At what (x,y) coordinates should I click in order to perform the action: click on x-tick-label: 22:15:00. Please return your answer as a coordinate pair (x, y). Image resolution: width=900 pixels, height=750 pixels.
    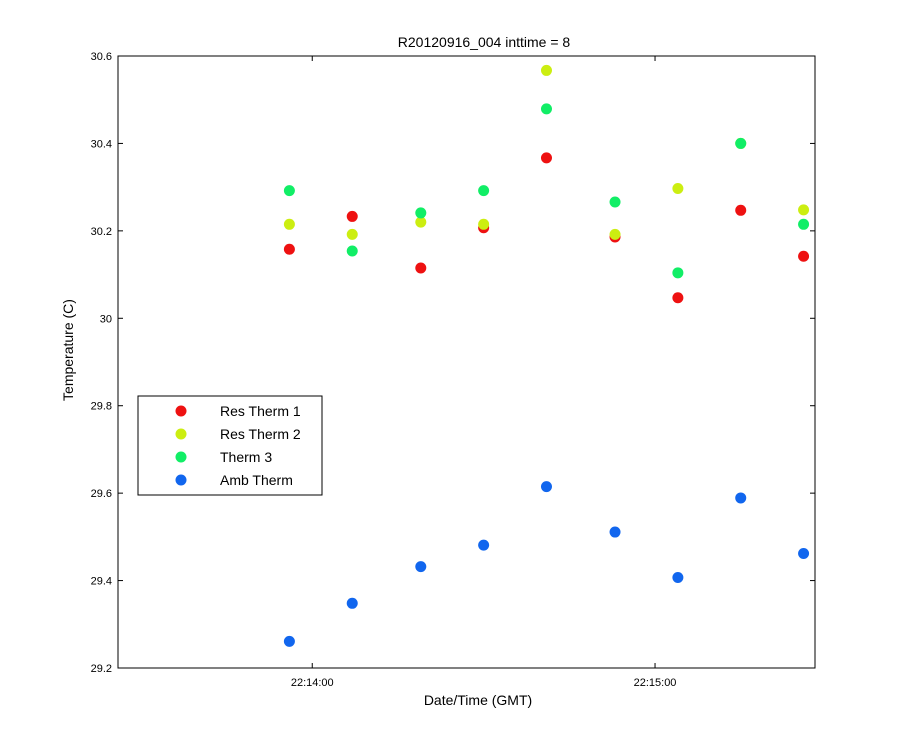
    Looking at the image, I should click on (655, 683).